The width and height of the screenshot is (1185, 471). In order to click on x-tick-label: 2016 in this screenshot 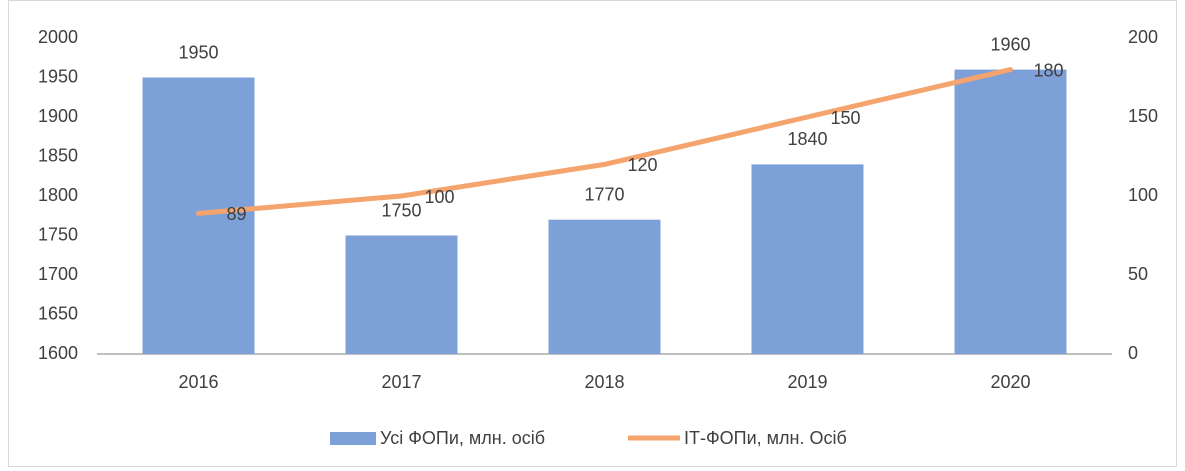, I will do `click(198, 382)`.